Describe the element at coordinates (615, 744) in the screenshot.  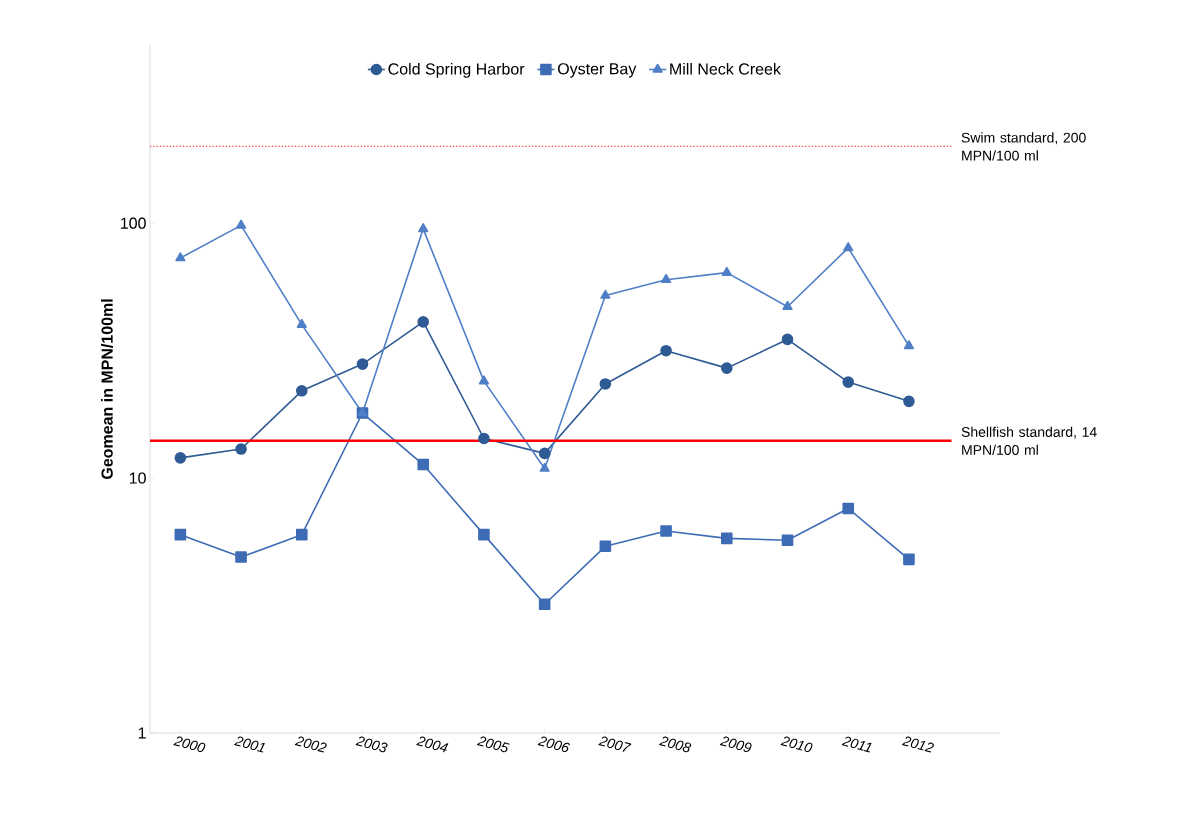
I see `x-tick-label: 2007` at that location.